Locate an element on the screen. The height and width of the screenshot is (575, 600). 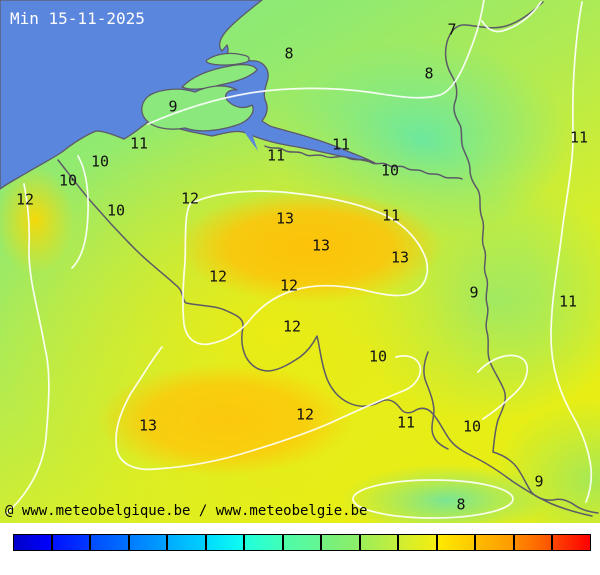
border-luxembourg is located at coordinates (436, 400).